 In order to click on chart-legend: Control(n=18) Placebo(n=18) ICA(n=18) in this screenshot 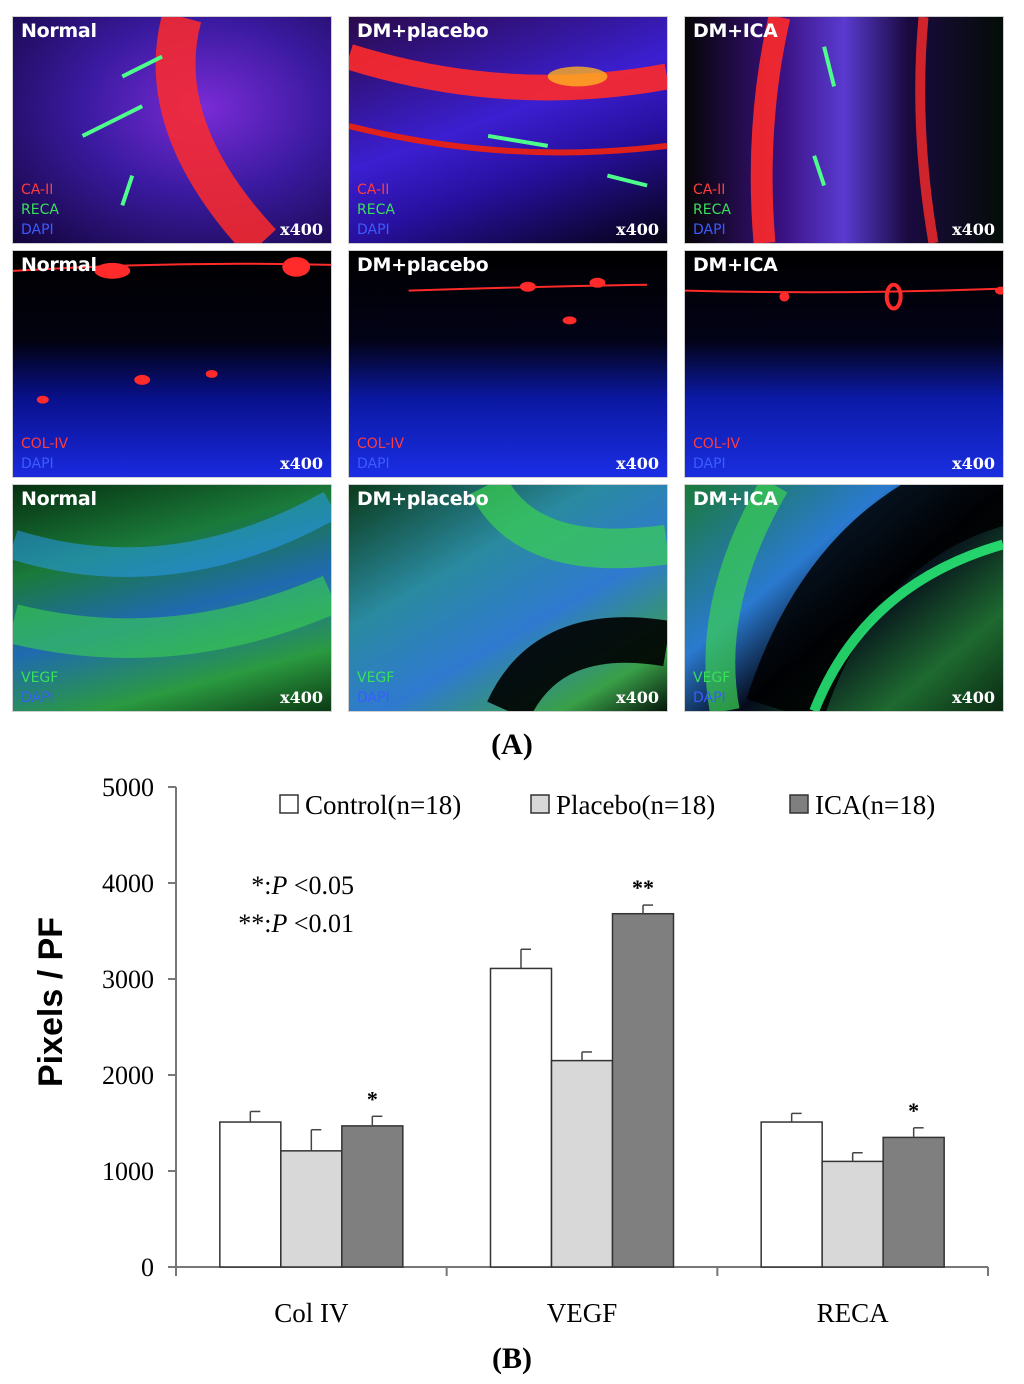, I will do `click(607, 805)`.